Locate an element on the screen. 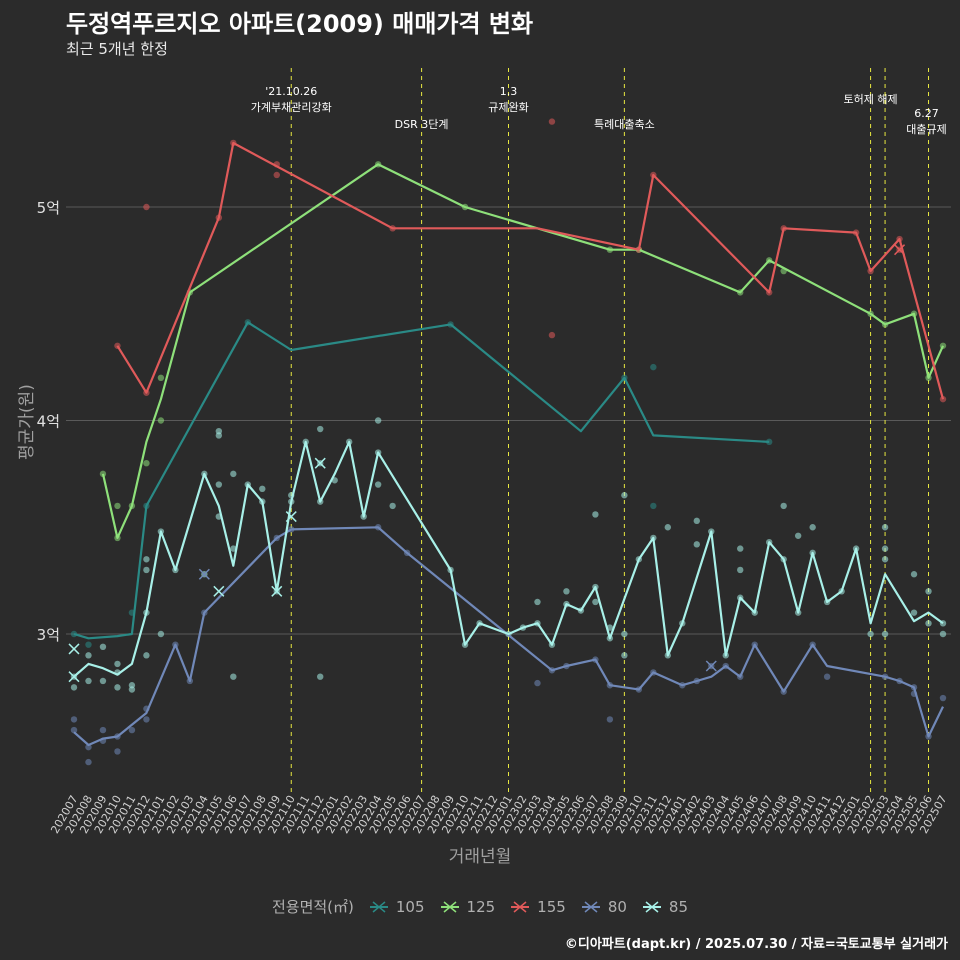  event-label: 규제완화 is located at coordinates (508, 107).